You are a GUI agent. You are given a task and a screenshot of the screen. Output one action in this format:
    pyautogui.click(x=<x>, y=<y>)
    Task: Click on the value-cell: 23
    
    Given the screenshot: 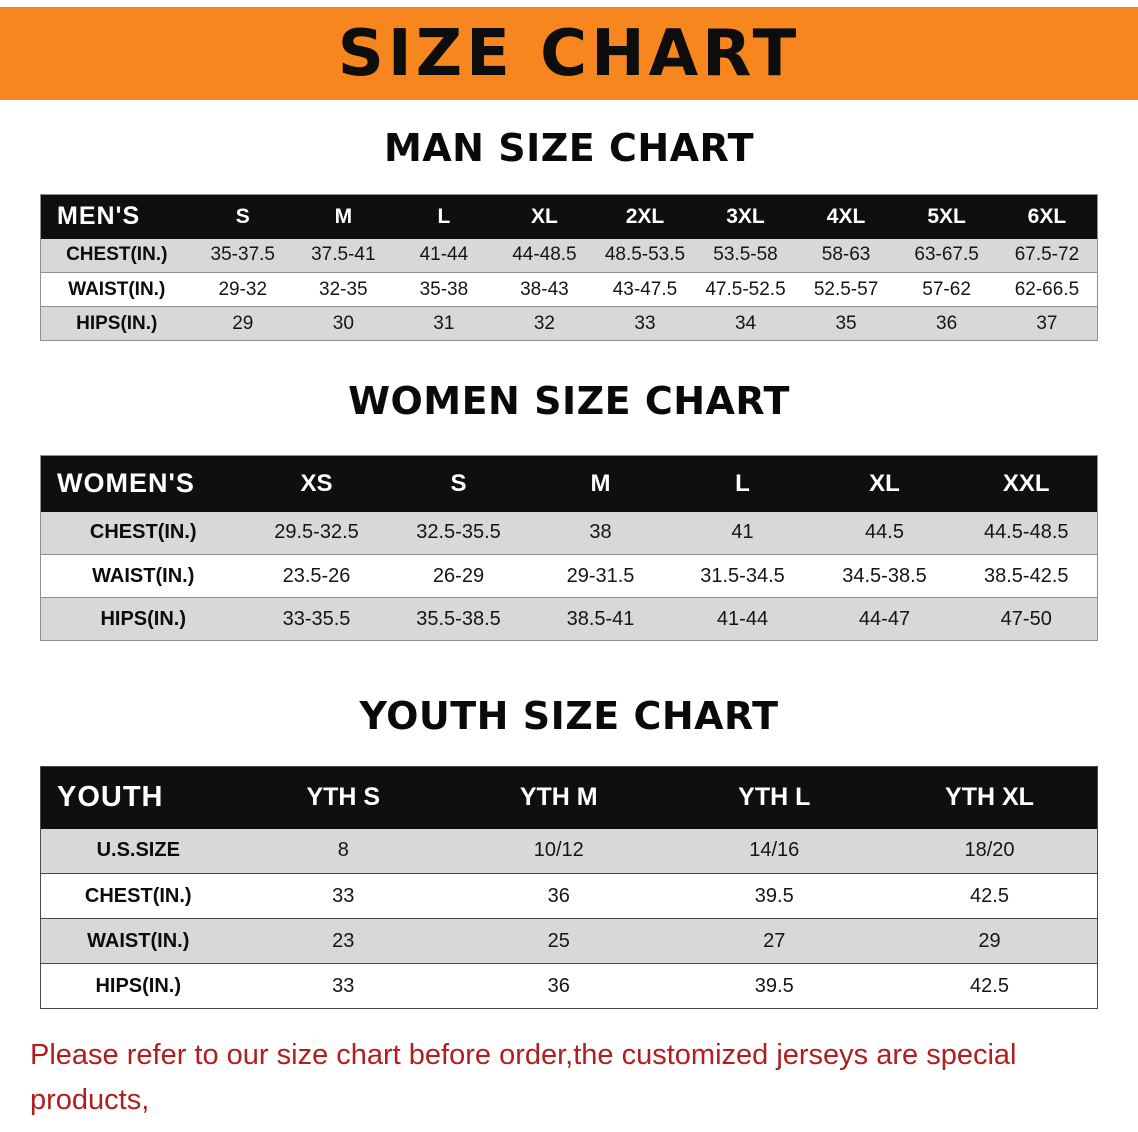 What is the action you would take?
    pyautogui.click(x=343, y=940)
    